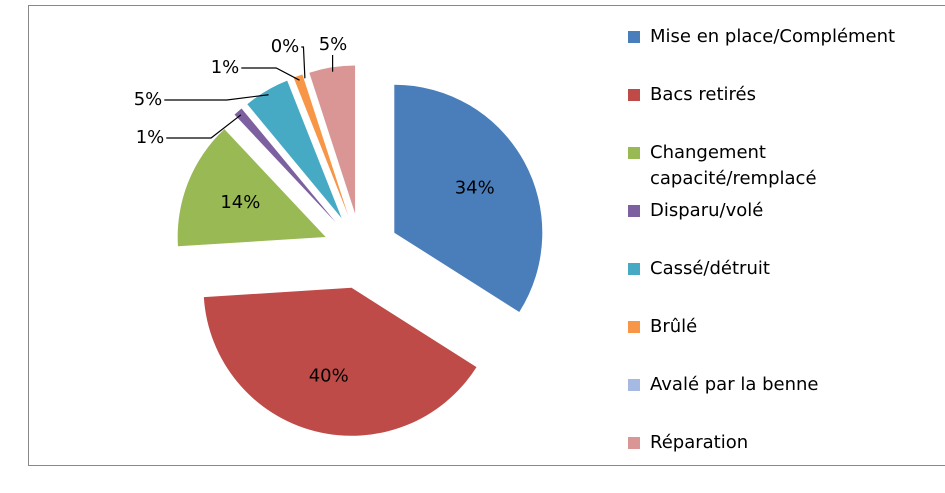 The height and width of the screenshot is (493, 945). Describe the element at coordinates (703, 94) in the screenshot. I see `legend-label: Bacs retirés` at that location.